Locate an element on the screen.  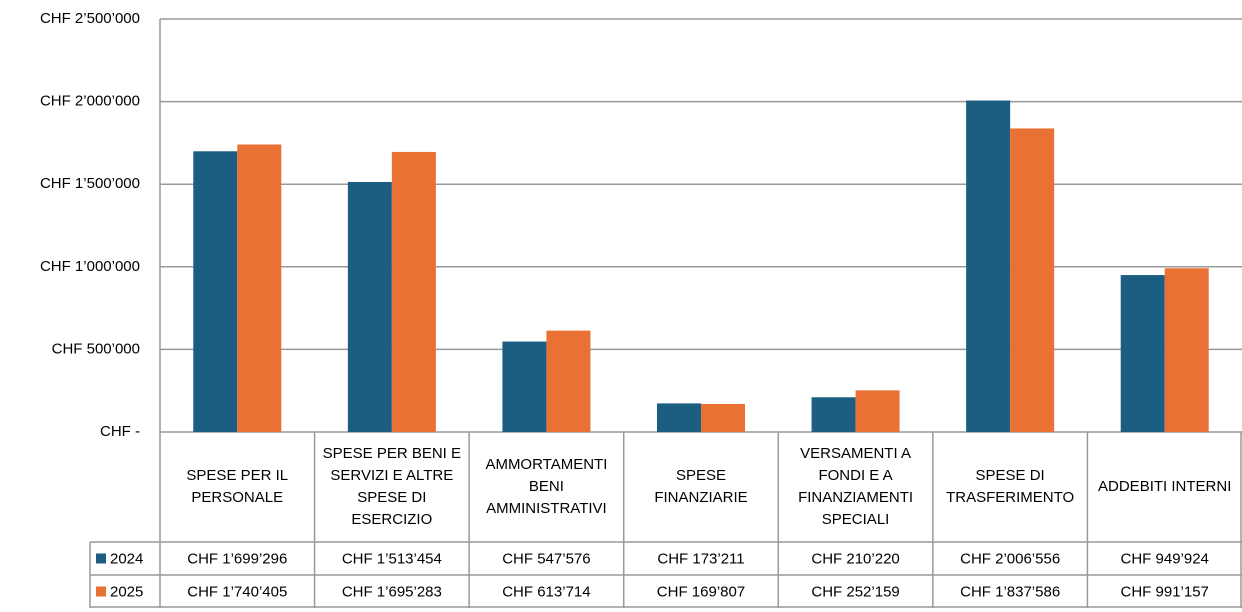
data-label: CHF 1’740’405 is located at coordinates (237, 591).